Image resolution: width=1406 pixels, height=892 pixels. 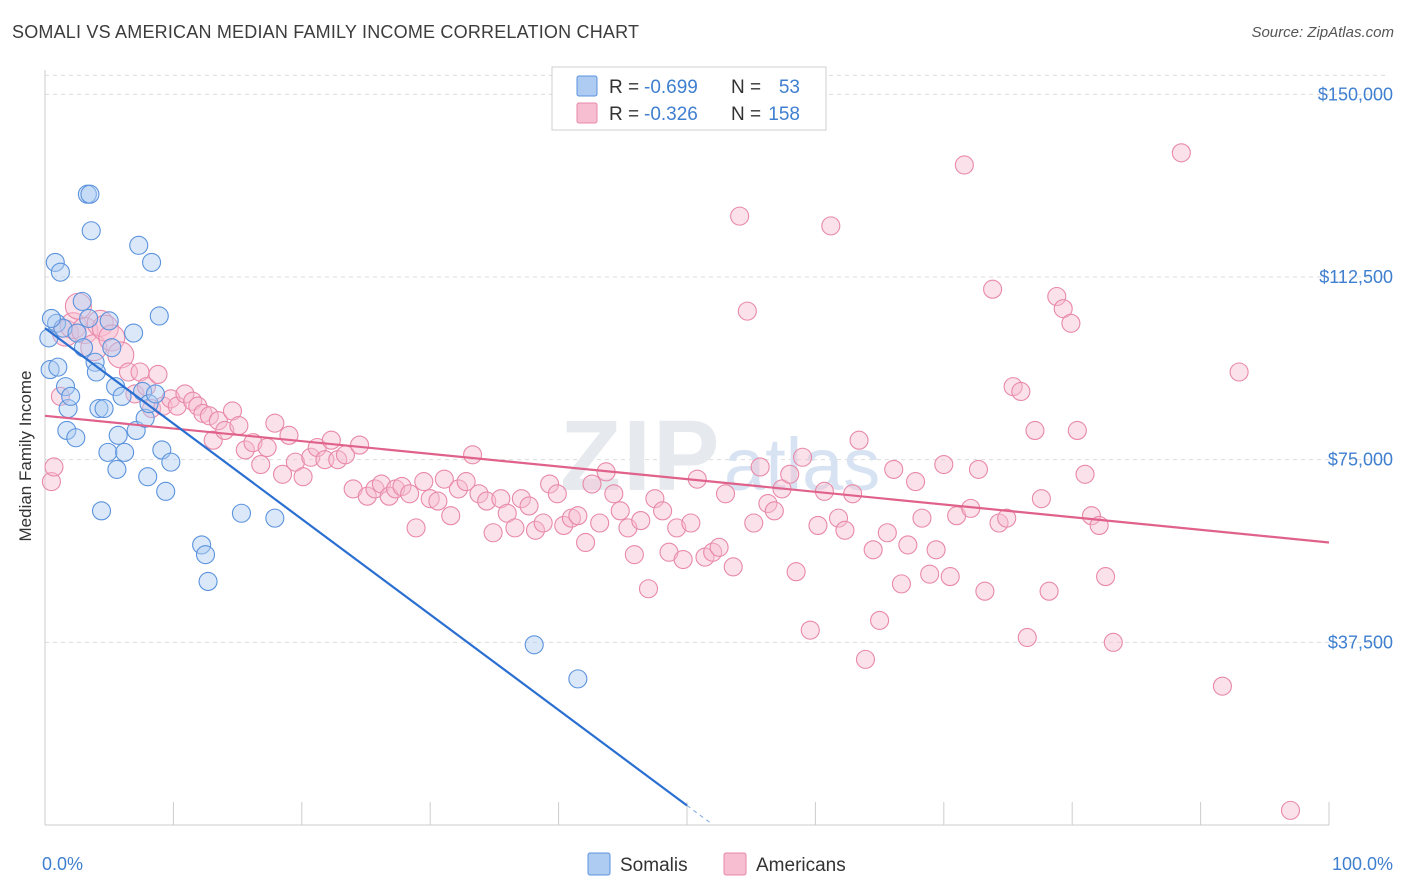 I want to click on legend-somali-n-value: 53, so click(x=789, y=87).